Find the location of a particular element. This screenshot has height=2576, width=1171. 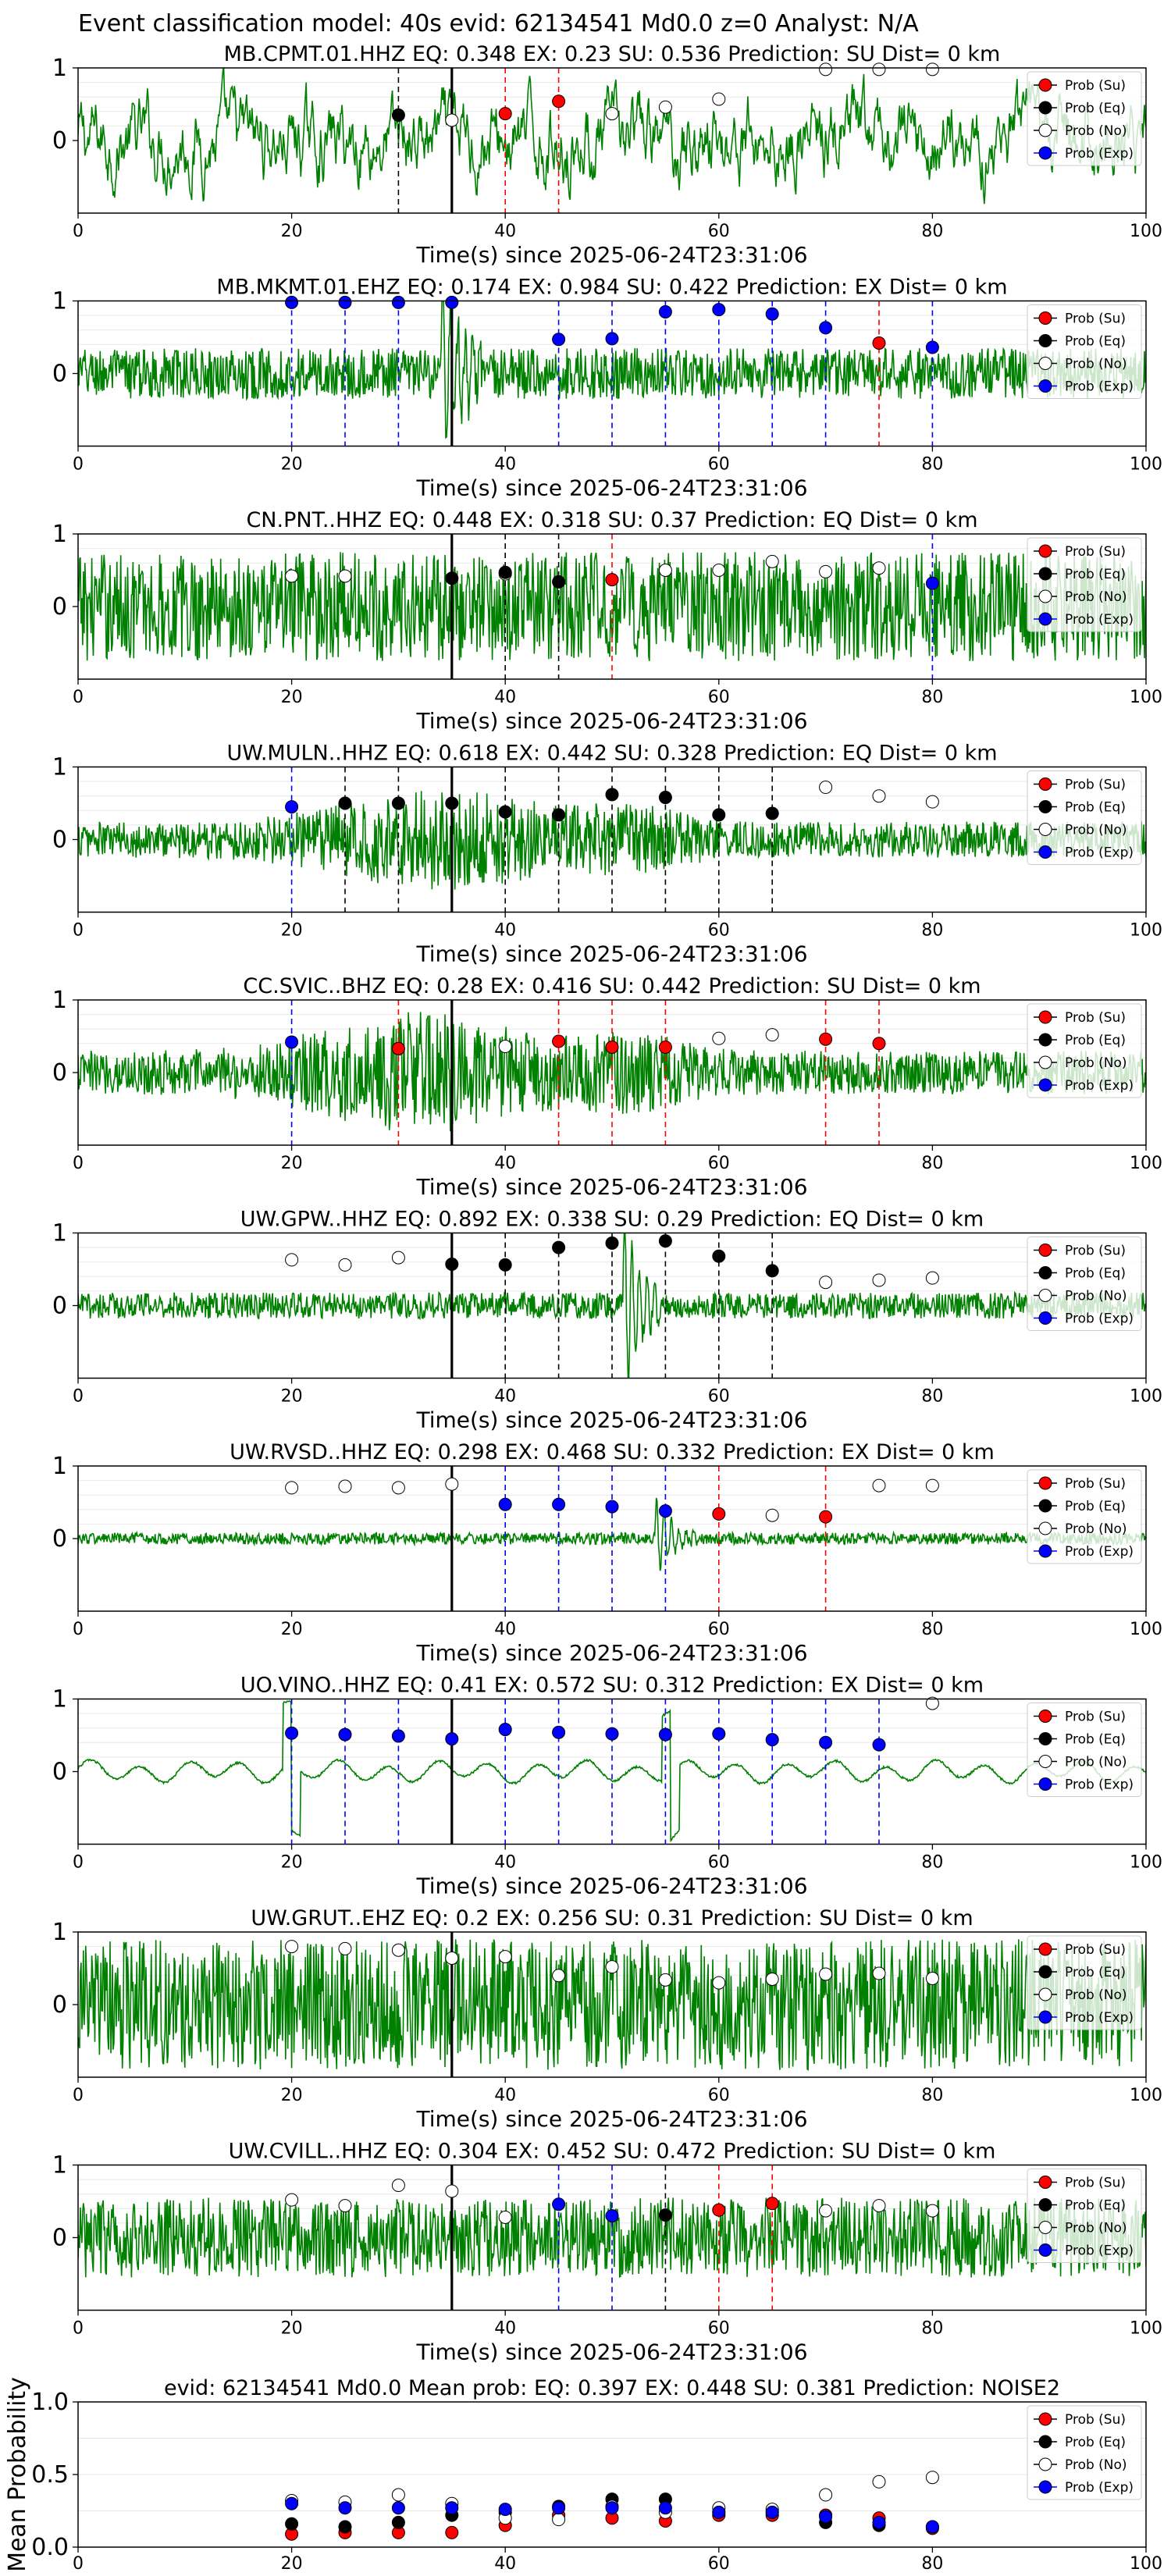

y-tick-label: 1.0 is located at coordinates (50, 2402).